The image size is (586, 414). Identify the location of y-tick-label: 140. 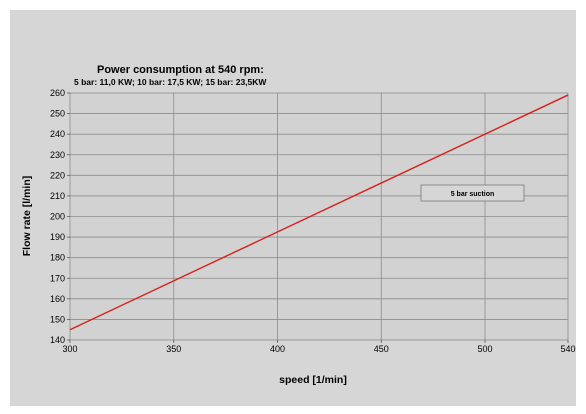
(57, 340).